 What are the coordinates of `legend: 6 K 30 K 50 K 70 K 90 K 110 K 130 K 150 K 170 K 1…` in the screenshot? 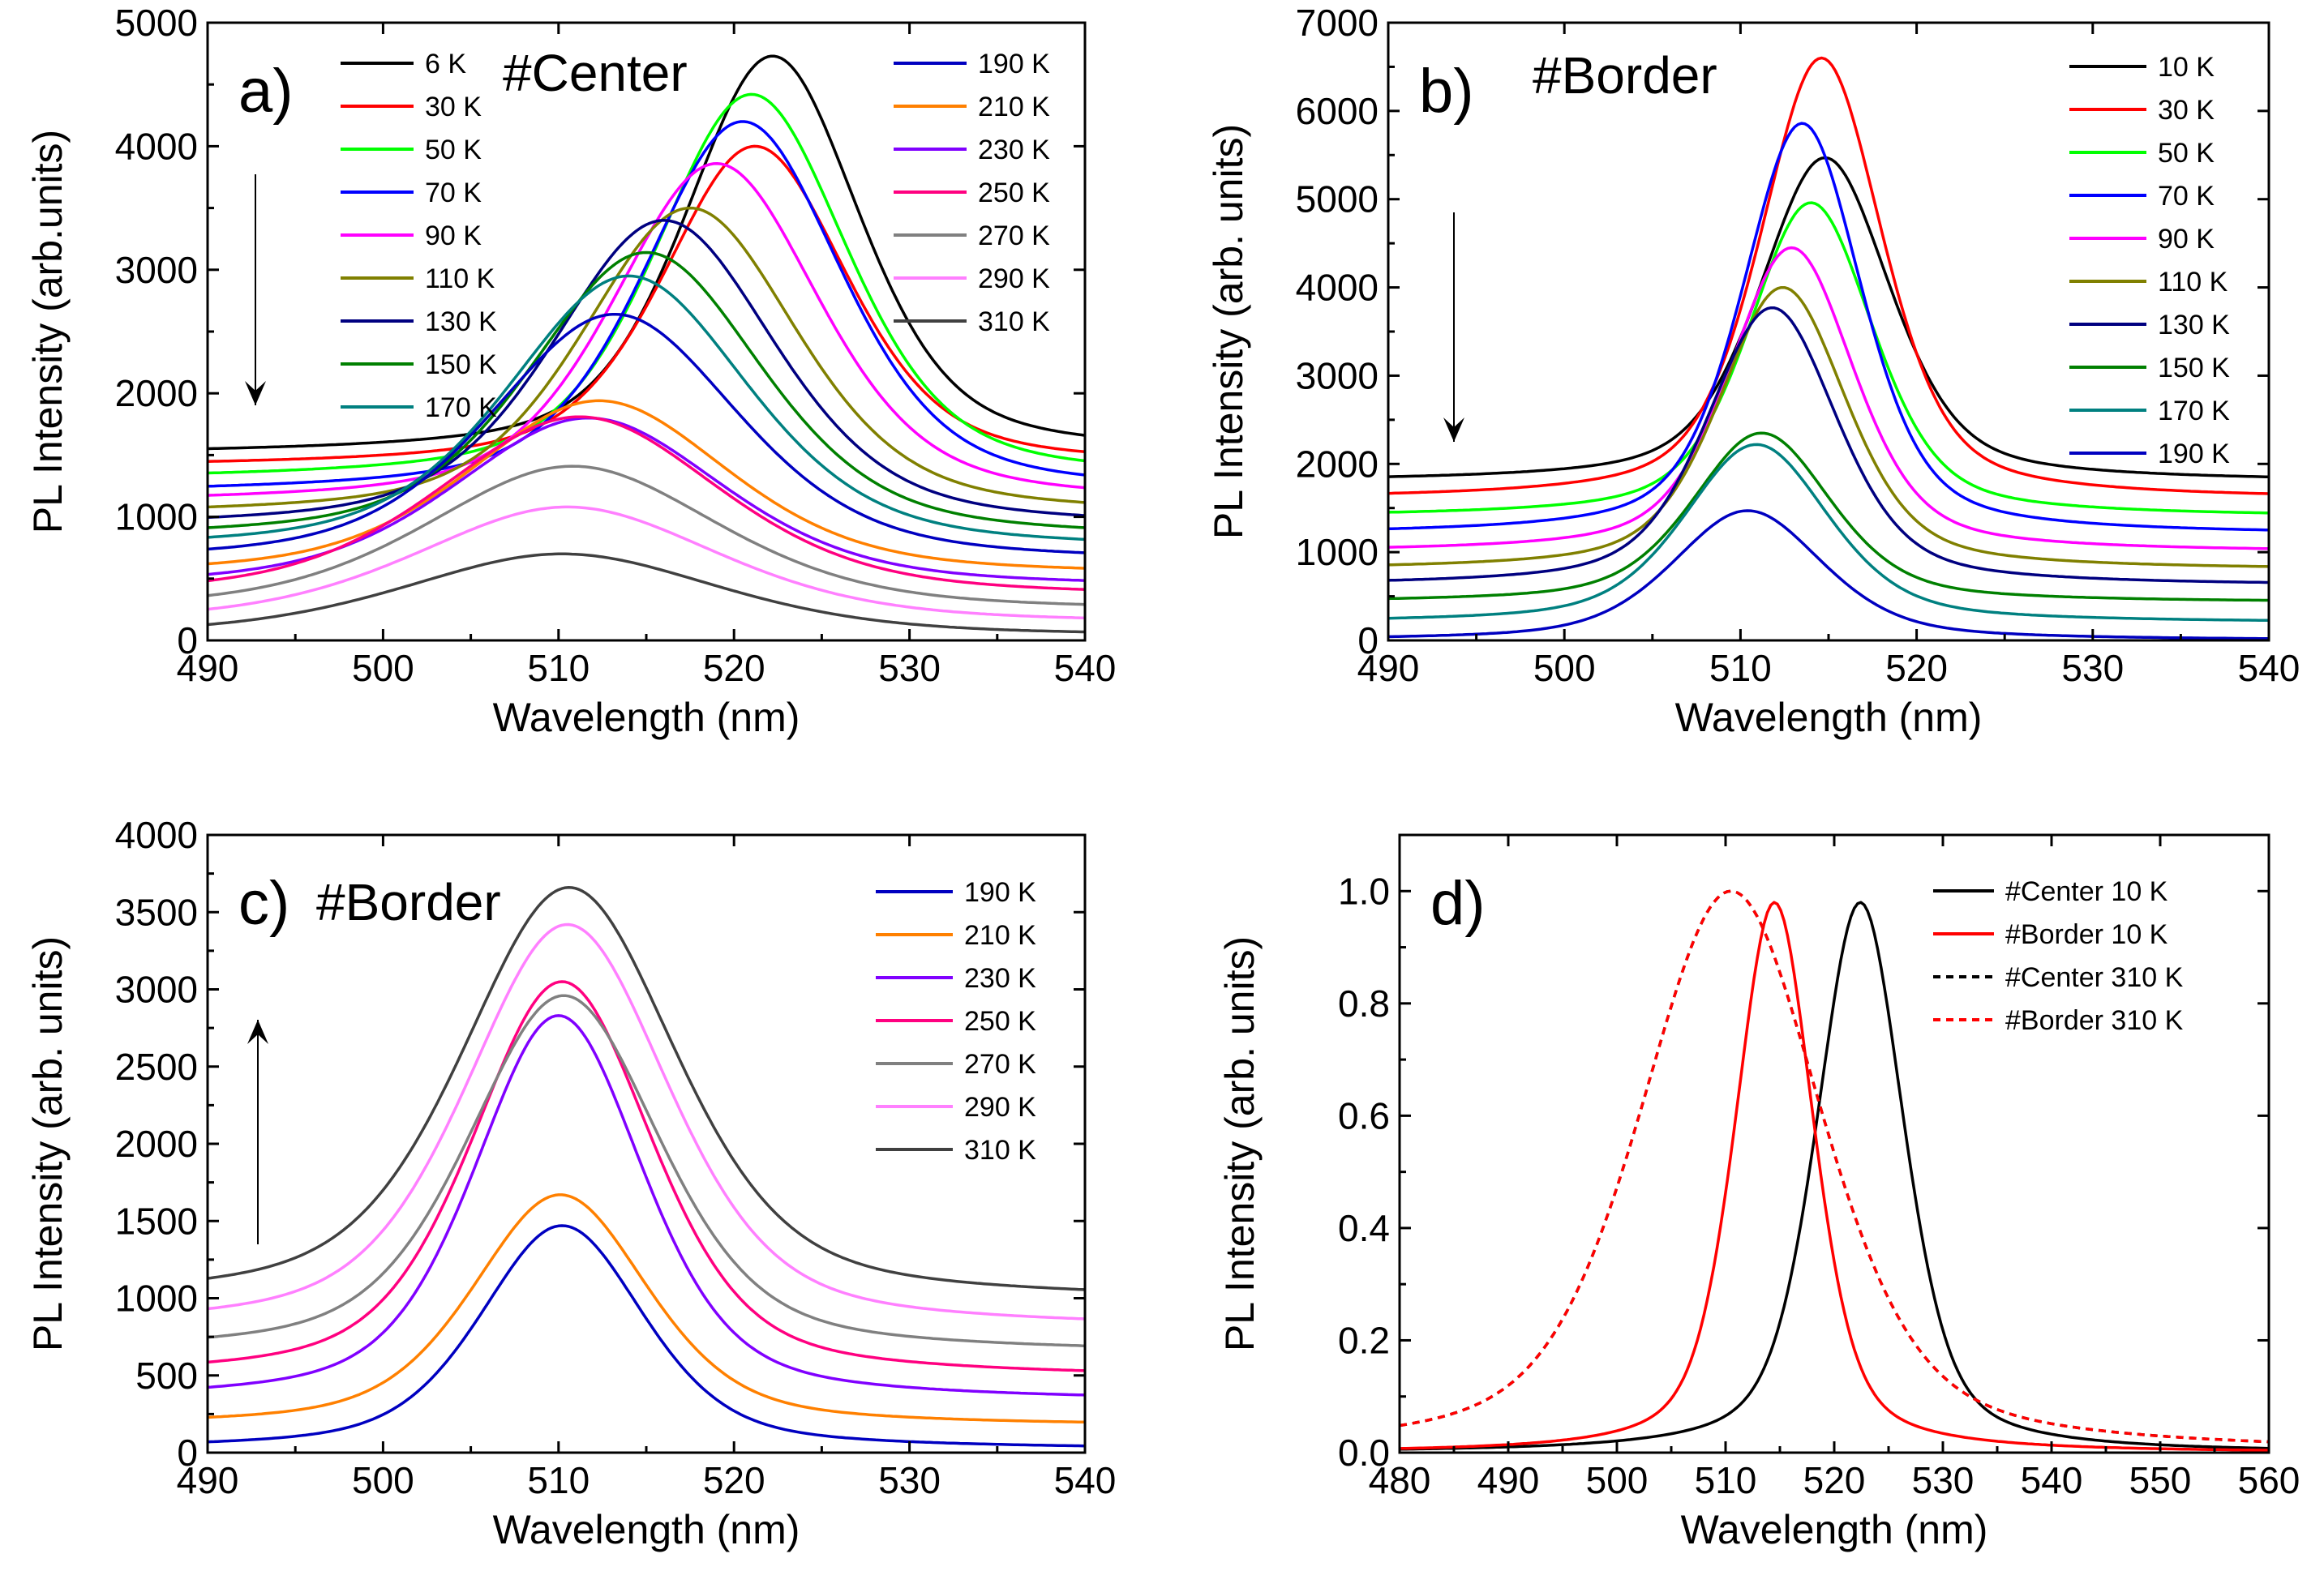 It's located at (695, 236).